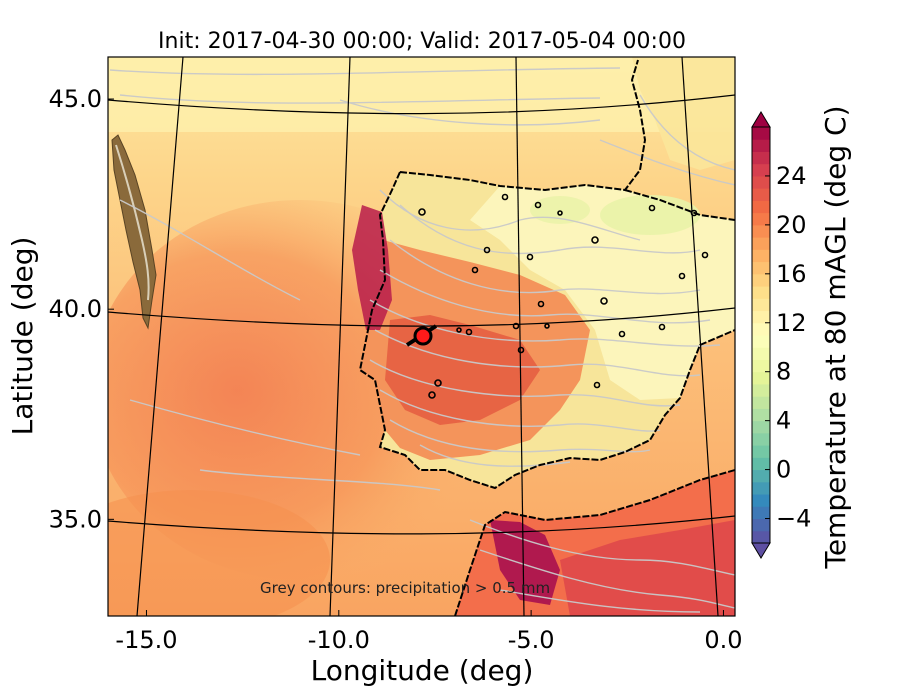  I want to click on x-tick-label: 0.0, so click(723, 640).